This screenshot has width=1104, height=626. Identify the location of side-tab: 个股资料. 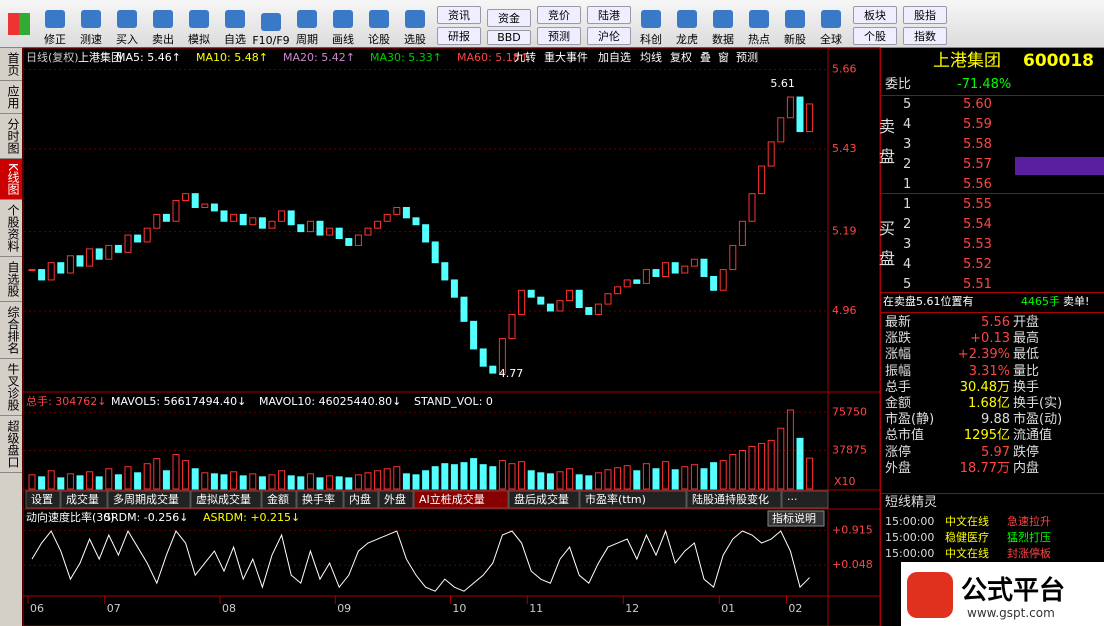
(11, 228).